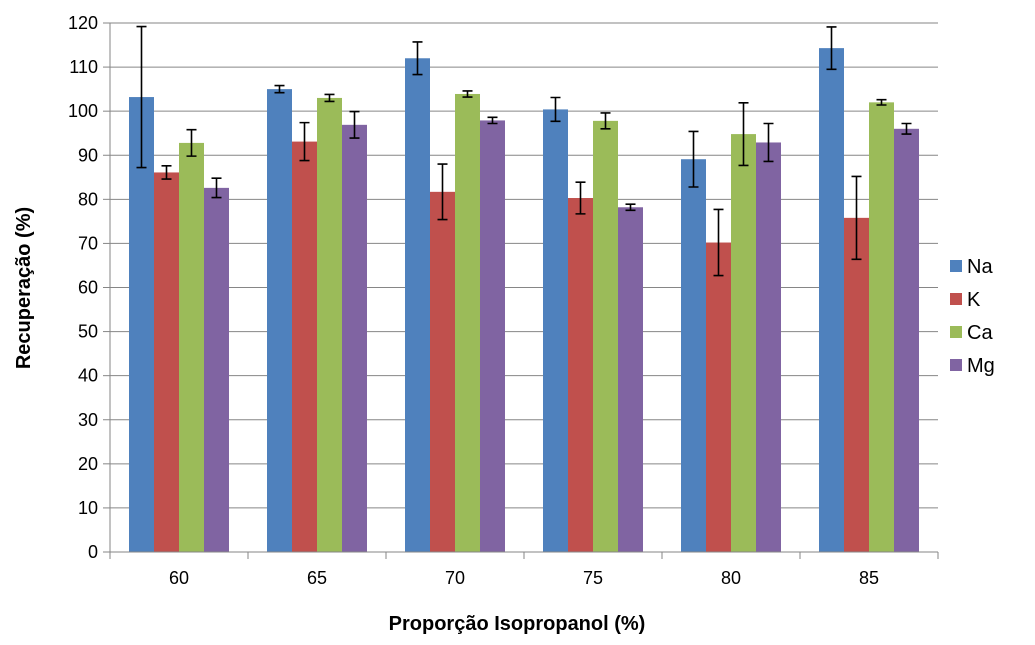 This screenshot has height=645, width=1035. Describe the element at coordinates (88, 199) in the screenshot. I see `y-tick-label: 80` at that location.